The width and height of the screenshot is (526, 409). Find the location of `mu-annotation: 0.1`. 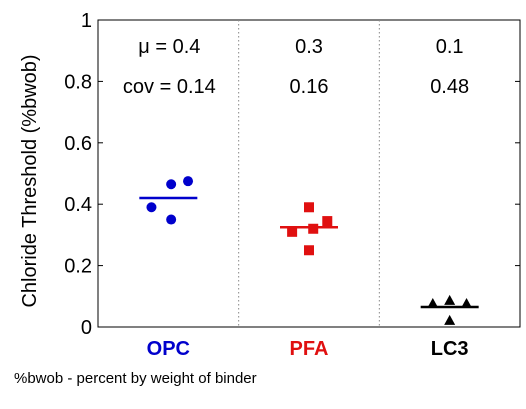

mu-annotation: 0.1 is located at coordinates (450, 47).